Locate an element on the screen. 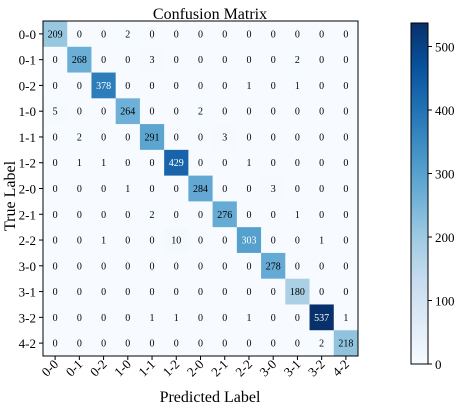  cell-value-label: 537 is located at coordinates (321, 318).